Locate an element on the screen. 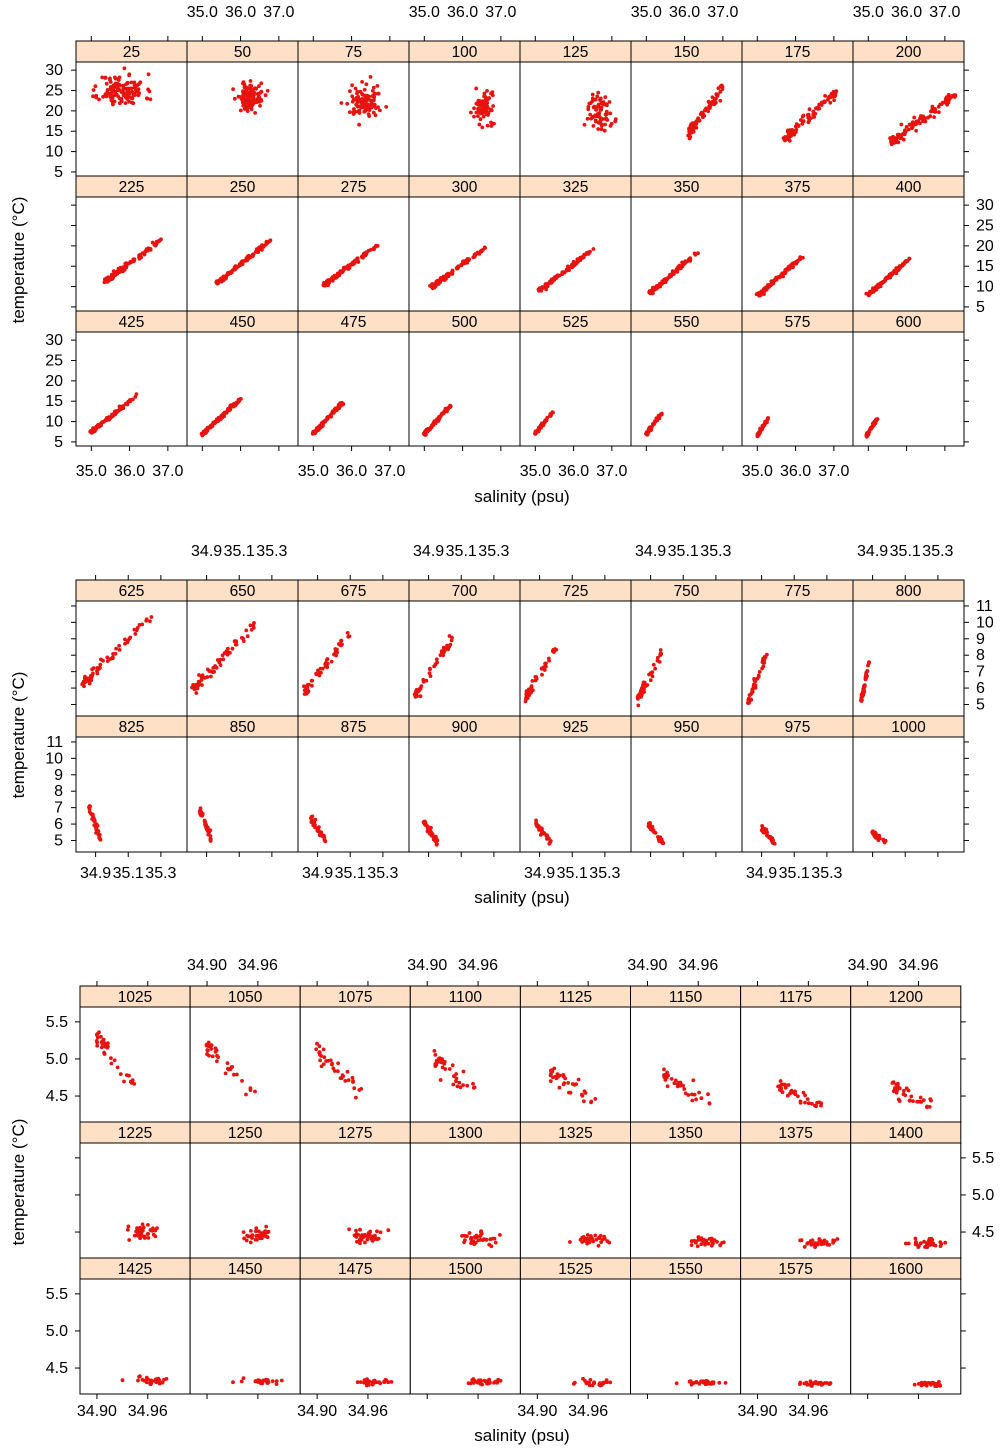 Image resolution: width=1003 pixels, height=1449 pixels. x-tick-label-top: 34.96 is located at coordinates (918, 965).